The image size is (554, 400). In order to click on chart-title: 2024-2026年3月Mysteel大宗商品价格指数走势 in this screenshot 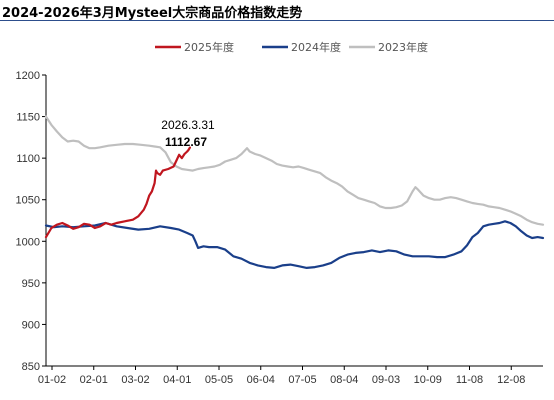, I will do `click(152, 13)`.